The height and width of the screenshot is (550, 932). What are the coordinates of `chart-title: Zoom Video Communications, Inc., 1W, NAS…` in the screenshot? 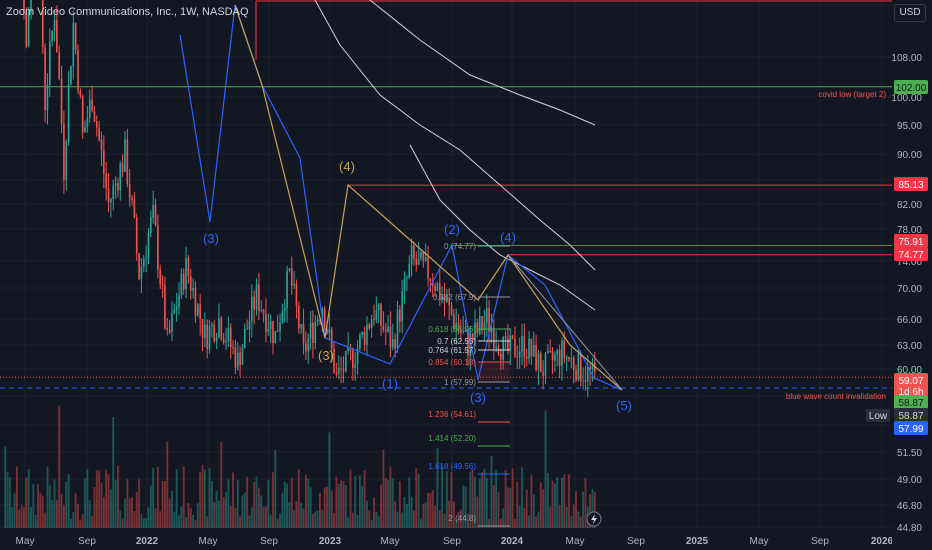 It's located at (127, 12).